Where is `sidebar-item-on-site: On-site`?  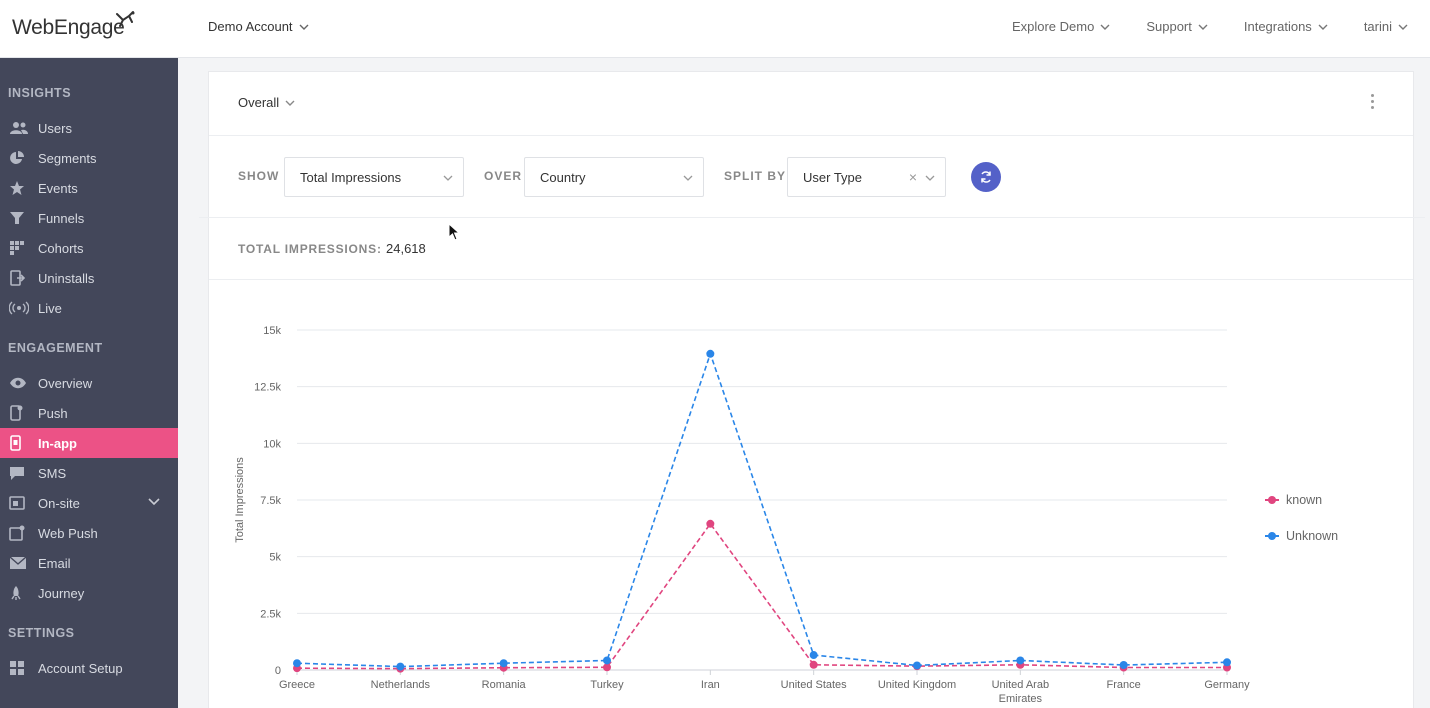
sidebar-item-on-site: On-site is located at coordinates (89, 503).